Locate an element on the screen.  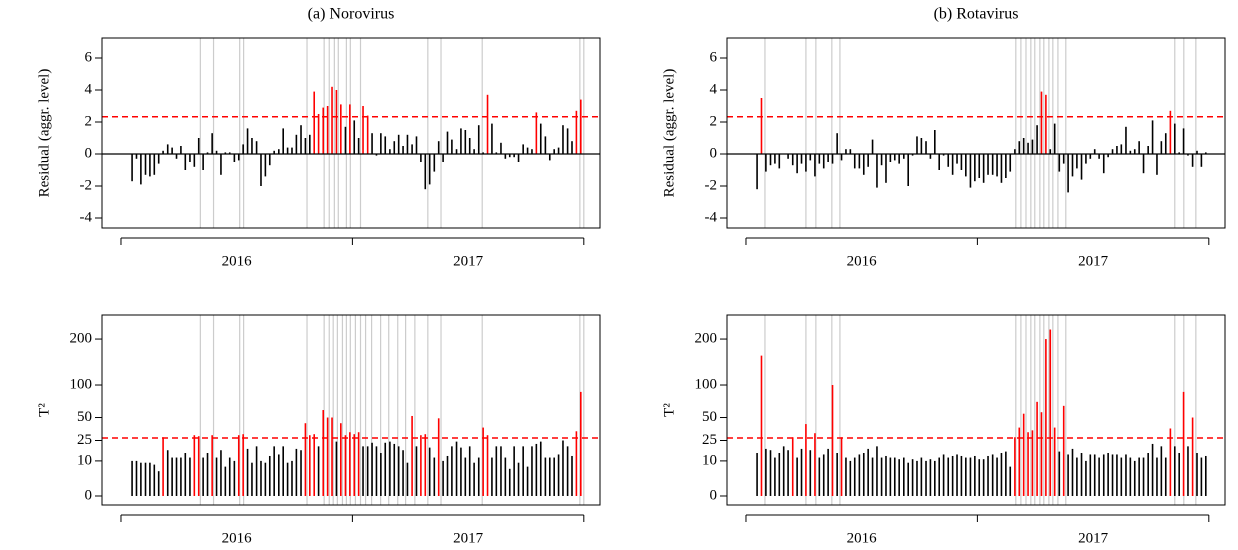
y-tick-label: 25 is located at coordinates (84, 440).